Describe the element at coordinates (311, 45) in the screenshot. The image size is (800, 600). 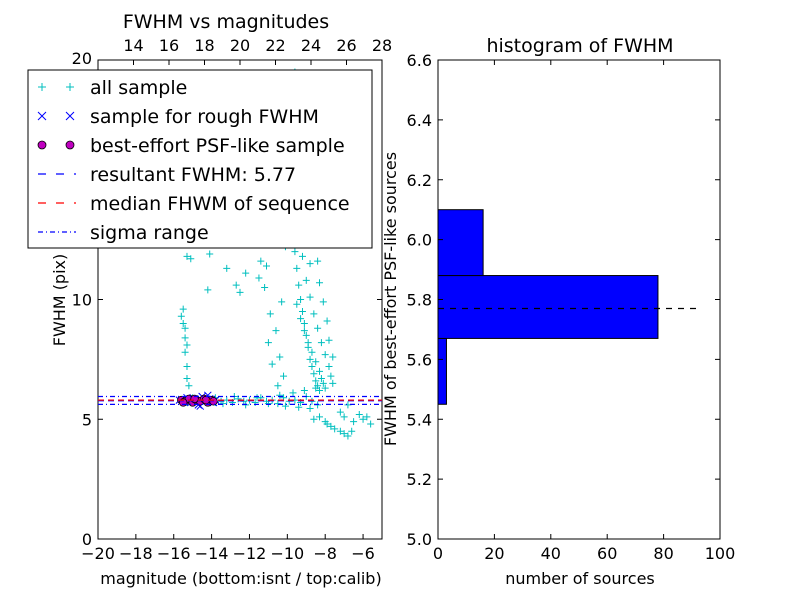
I see `top-x-tick-label: 24` at that location.